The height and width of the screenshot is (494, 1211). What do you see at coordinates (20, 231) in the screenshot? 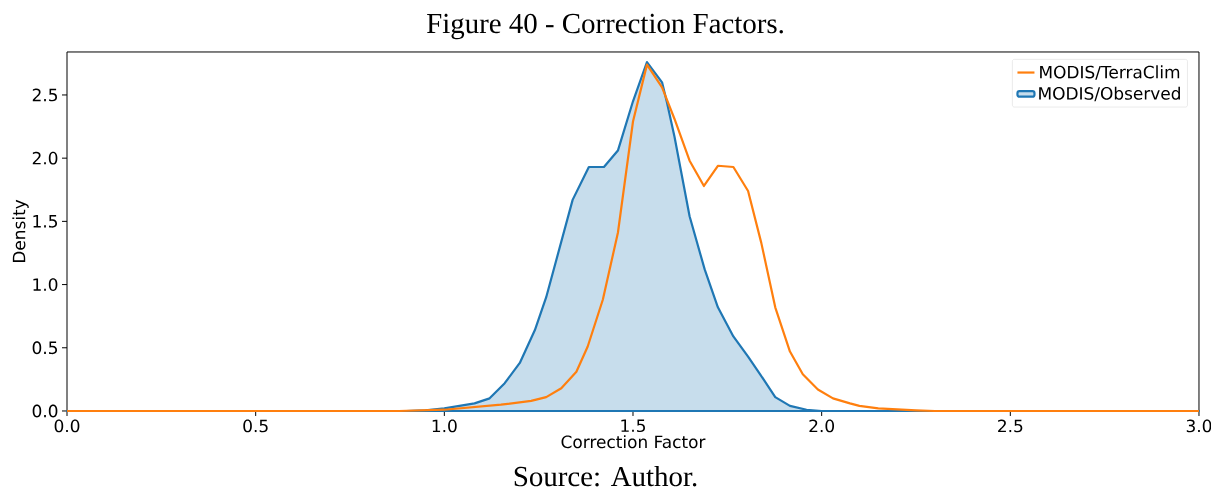
I see `y-axis-title: Density` at bounding box center [20, 231].